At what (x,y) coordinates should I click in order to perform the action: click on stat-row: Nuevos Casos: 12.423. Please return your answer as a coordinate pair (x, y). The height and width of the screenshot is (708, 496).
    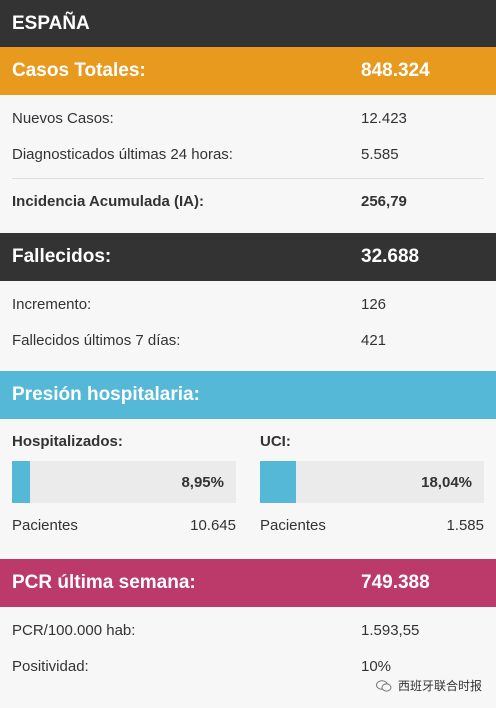
    Looking at the image, I should click on (248, 118).